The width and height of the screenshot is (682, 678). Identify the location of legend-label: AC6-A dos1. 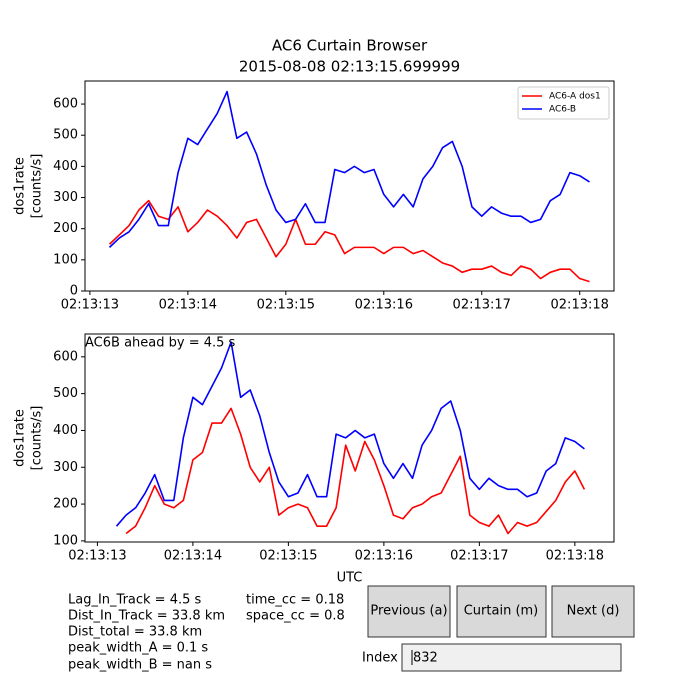
(575, 97).